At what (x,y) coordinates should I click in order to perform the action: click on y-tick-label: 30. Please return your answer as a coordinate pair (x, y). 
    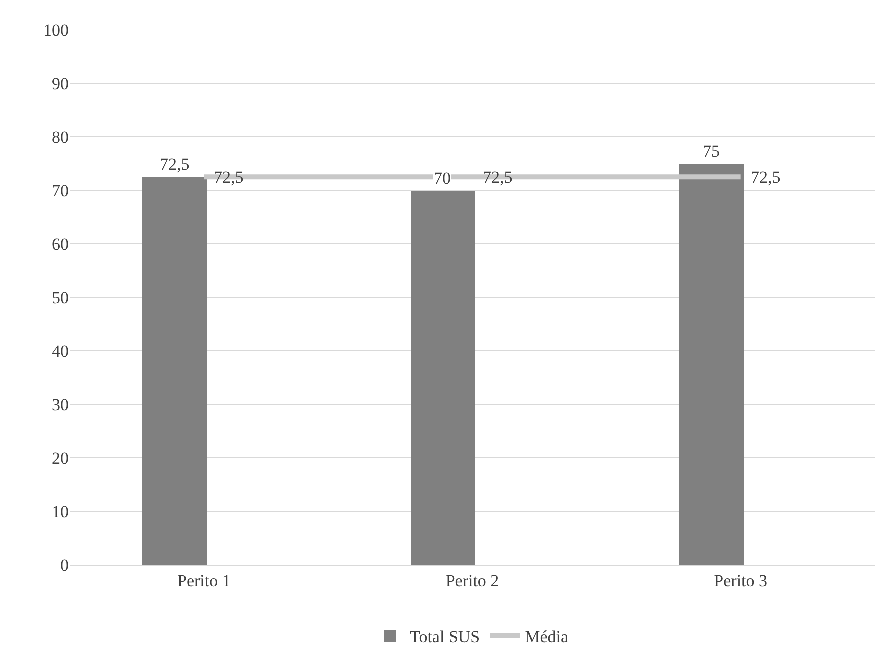
    Looking at the image, I should click on (60, 404).